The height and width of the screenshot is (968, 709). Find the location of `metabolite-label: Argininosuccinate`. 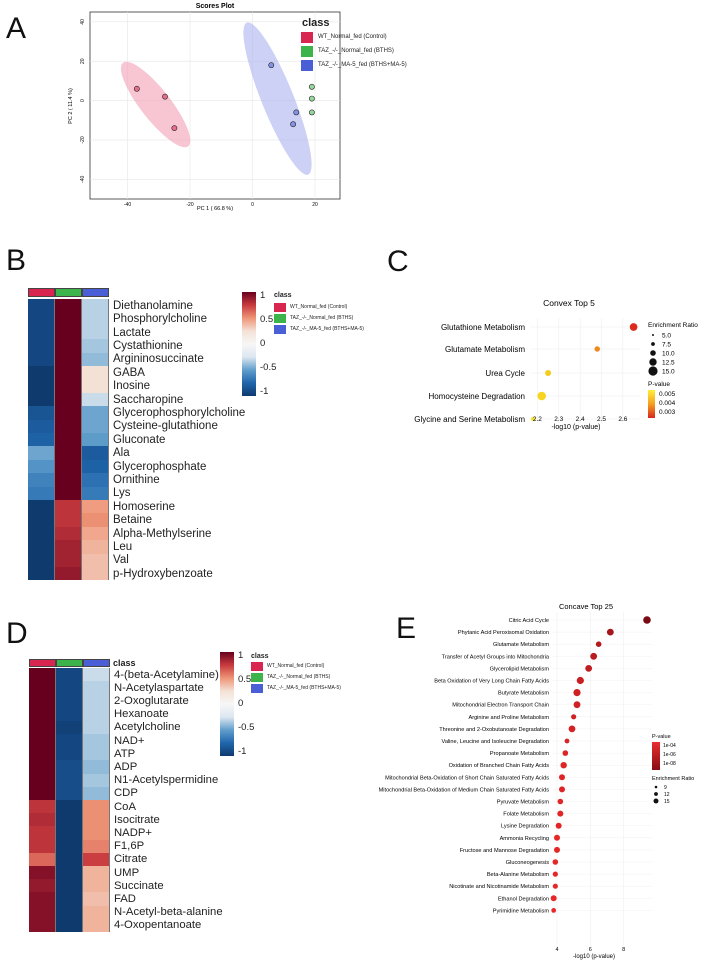

metabolite-label: Argininosuccinate is located at coordinates (158, 359).